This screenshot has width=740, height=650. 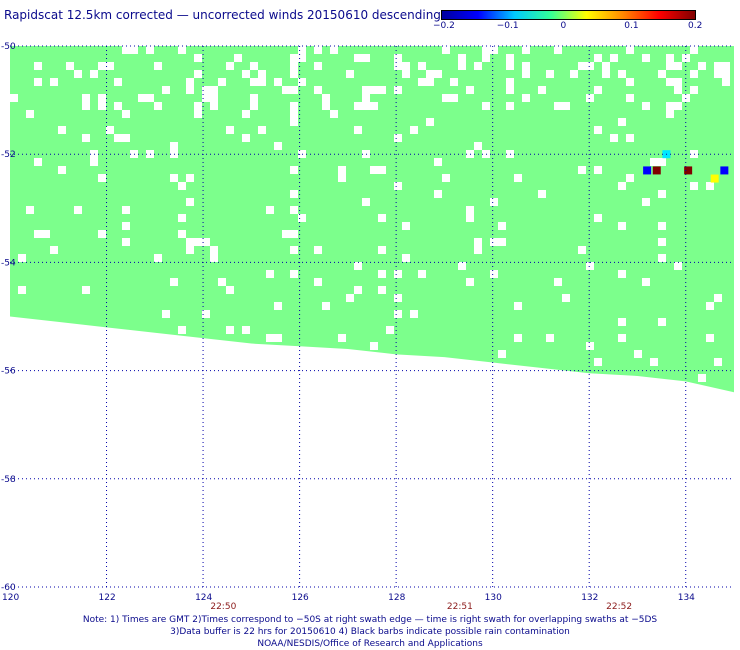 I want to click on swath-time-label: 22:50, so click(x=223, y=606).